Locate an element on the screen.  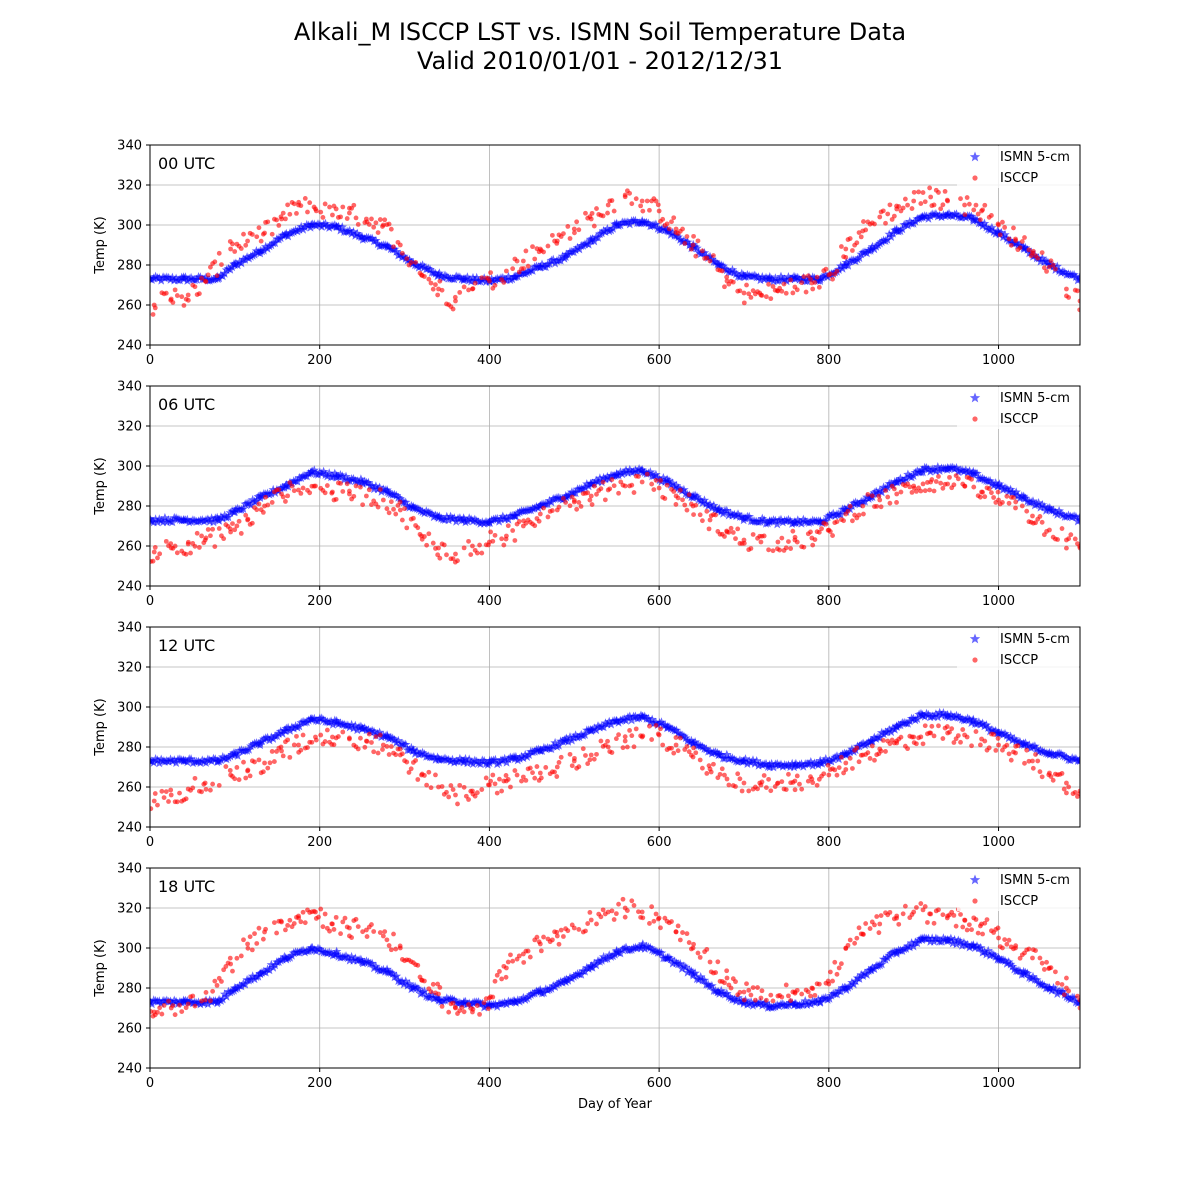
y-tick-label: 260 is located at coordinates (129, 547).